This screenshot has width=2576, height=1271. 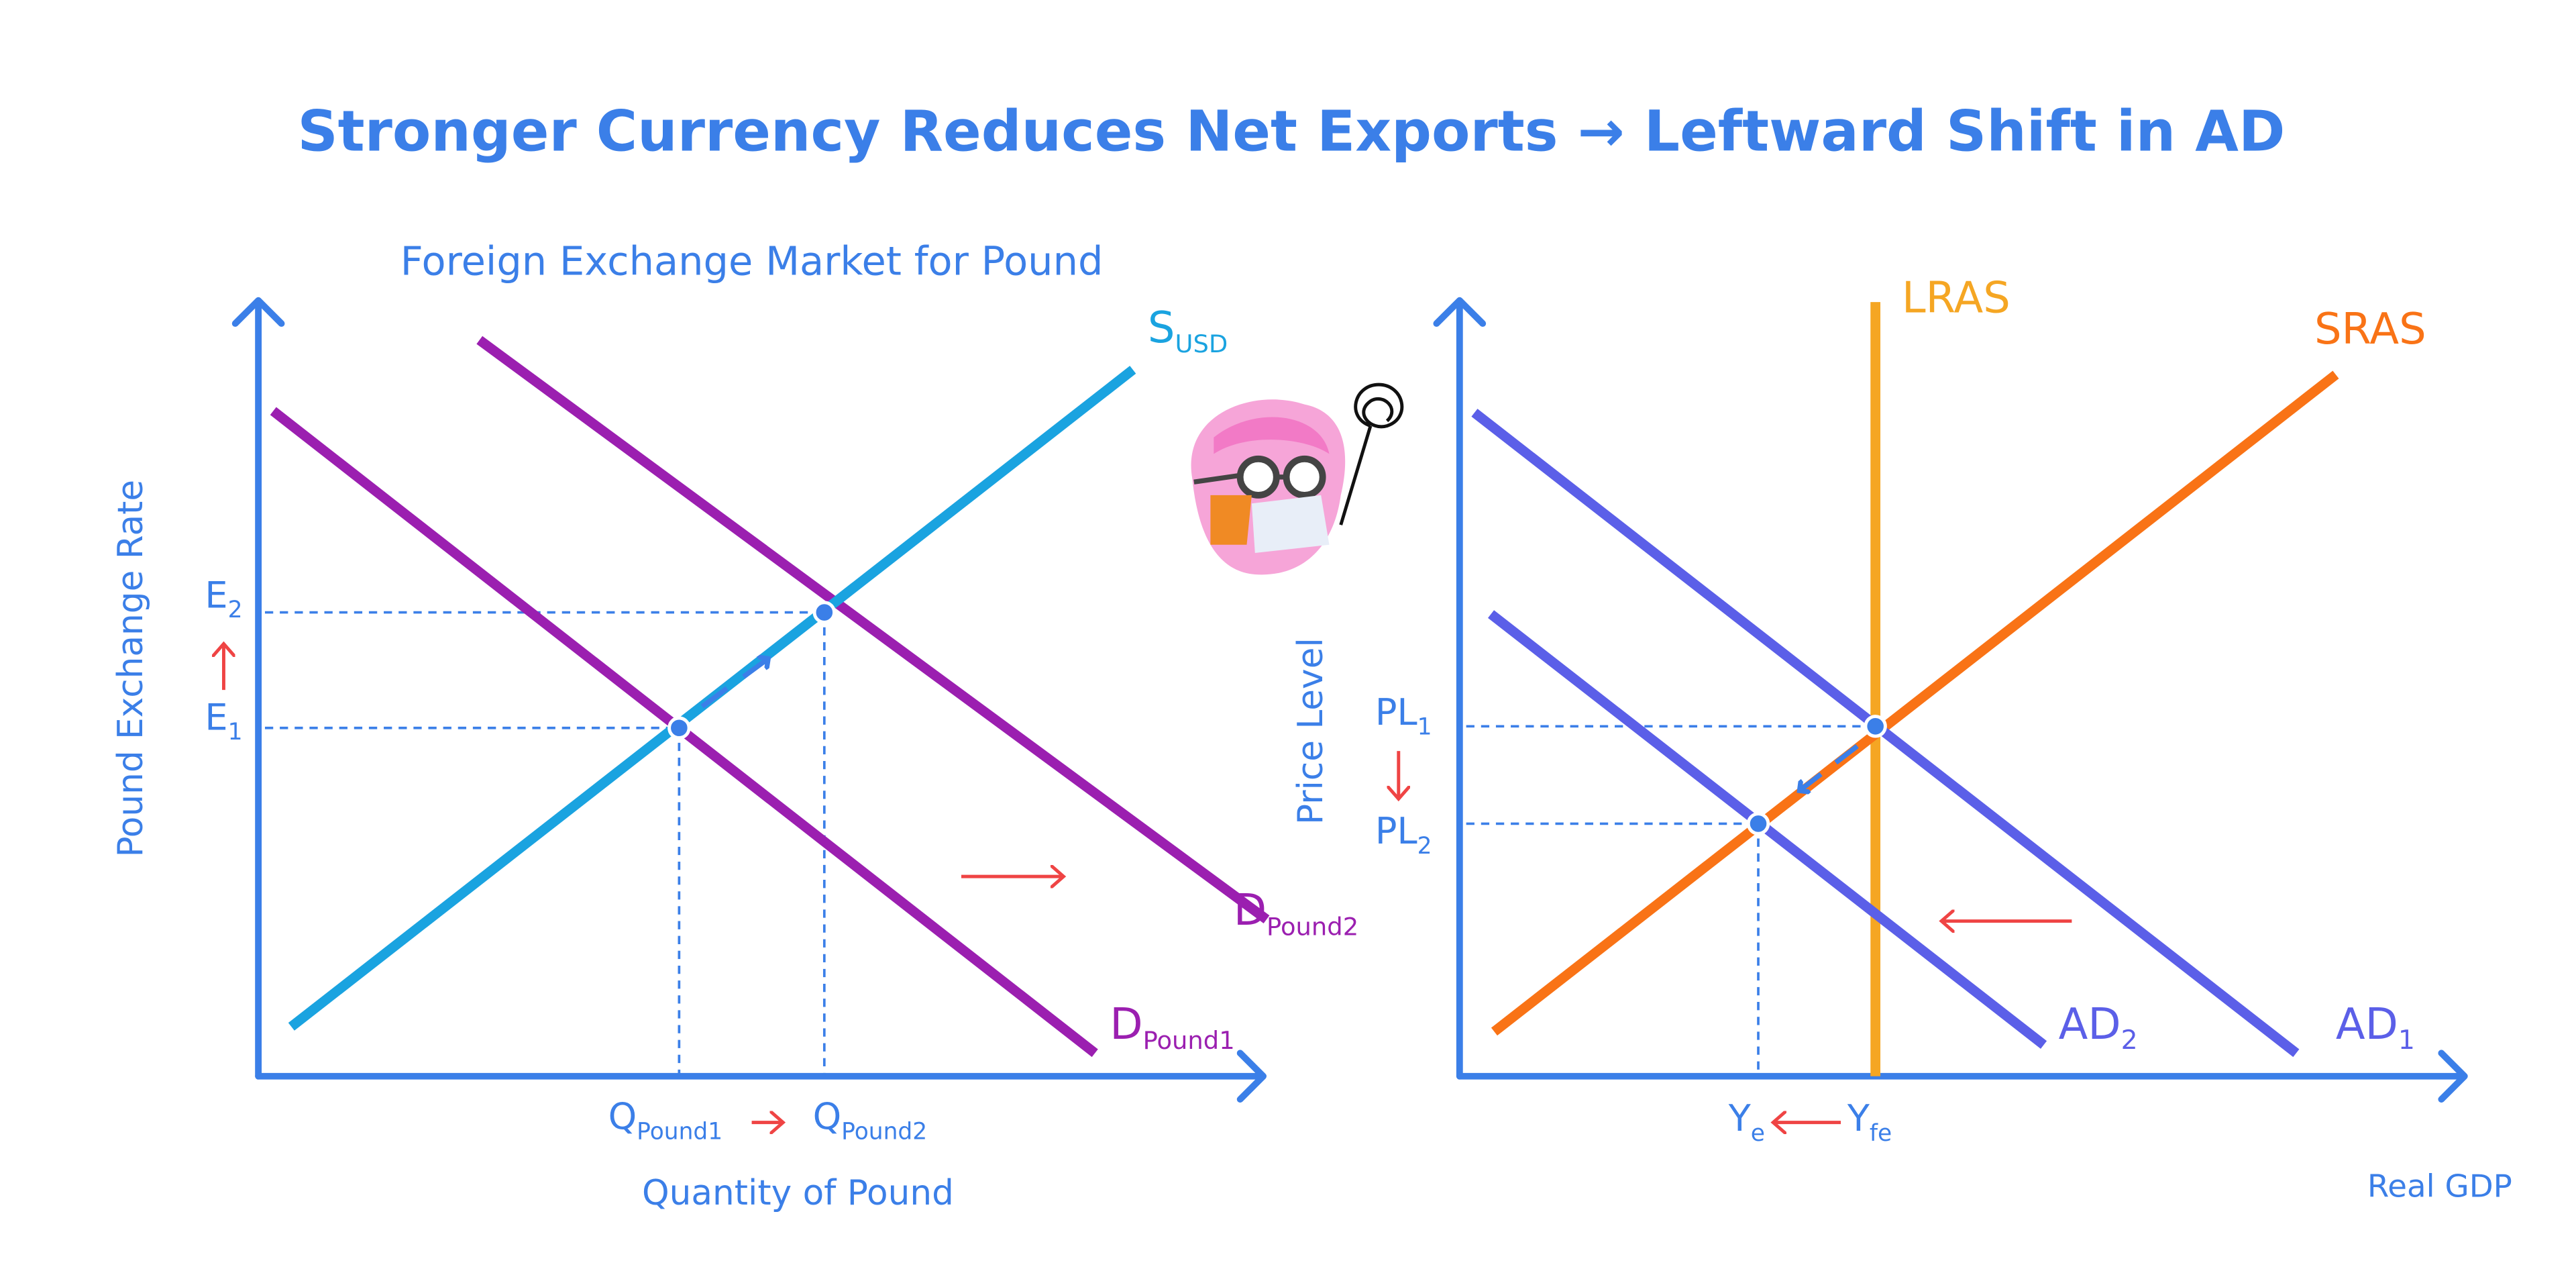 I want to click on pl1-label: PL1, so click(x=1403, y=716).